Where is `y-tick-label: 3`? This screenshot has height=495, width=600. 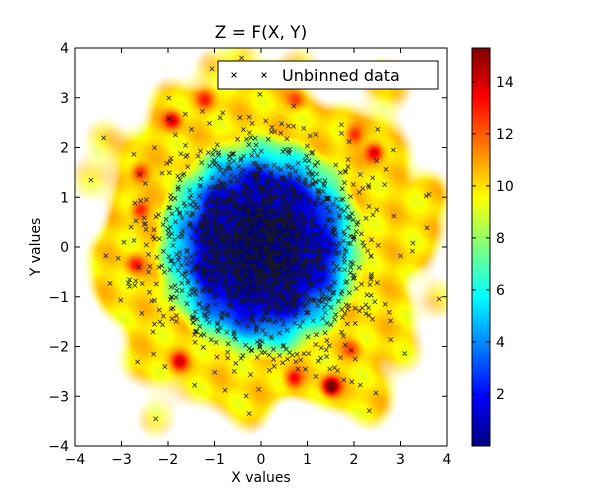 y-tick-label: 3 is located at coordinates (64, 99).